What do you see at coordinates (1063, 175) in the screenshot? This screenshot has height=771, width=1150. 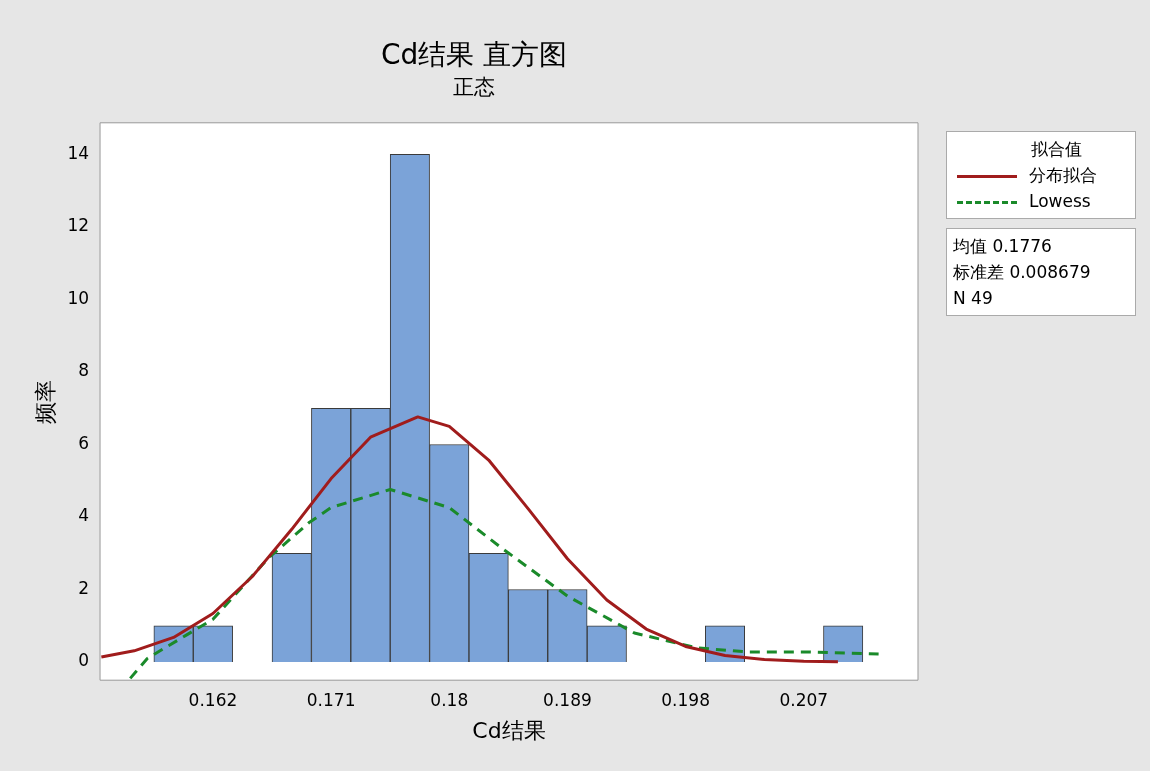 I see `legend-label: 分布拟合` at bounding box center [1063, 175].